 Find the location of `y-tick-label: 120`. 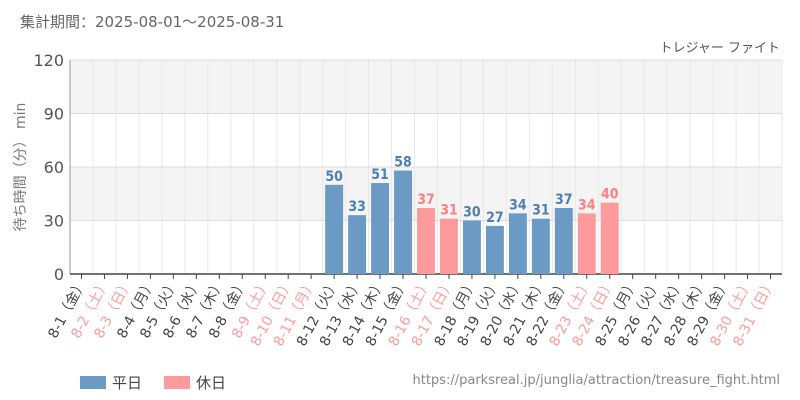

y-tick-label: 120 is located at coordinates (48, 60).